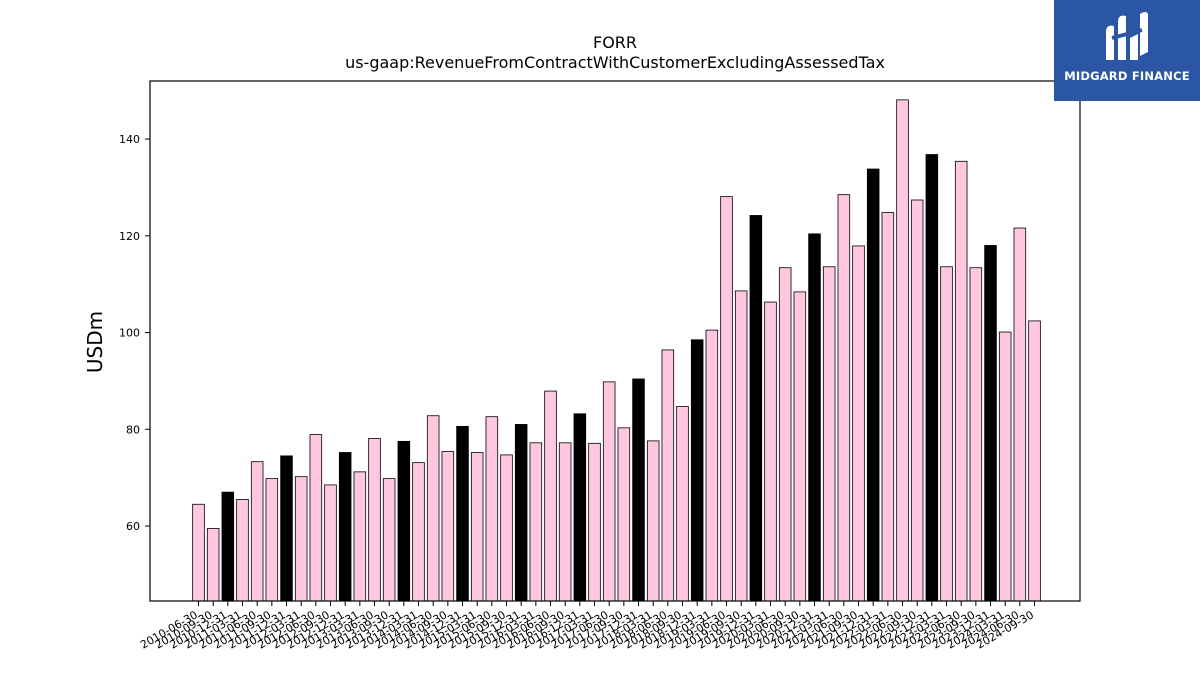 The image size is (1200, 675). I want to click on midgard-logo-icon, so click(1127, 36).